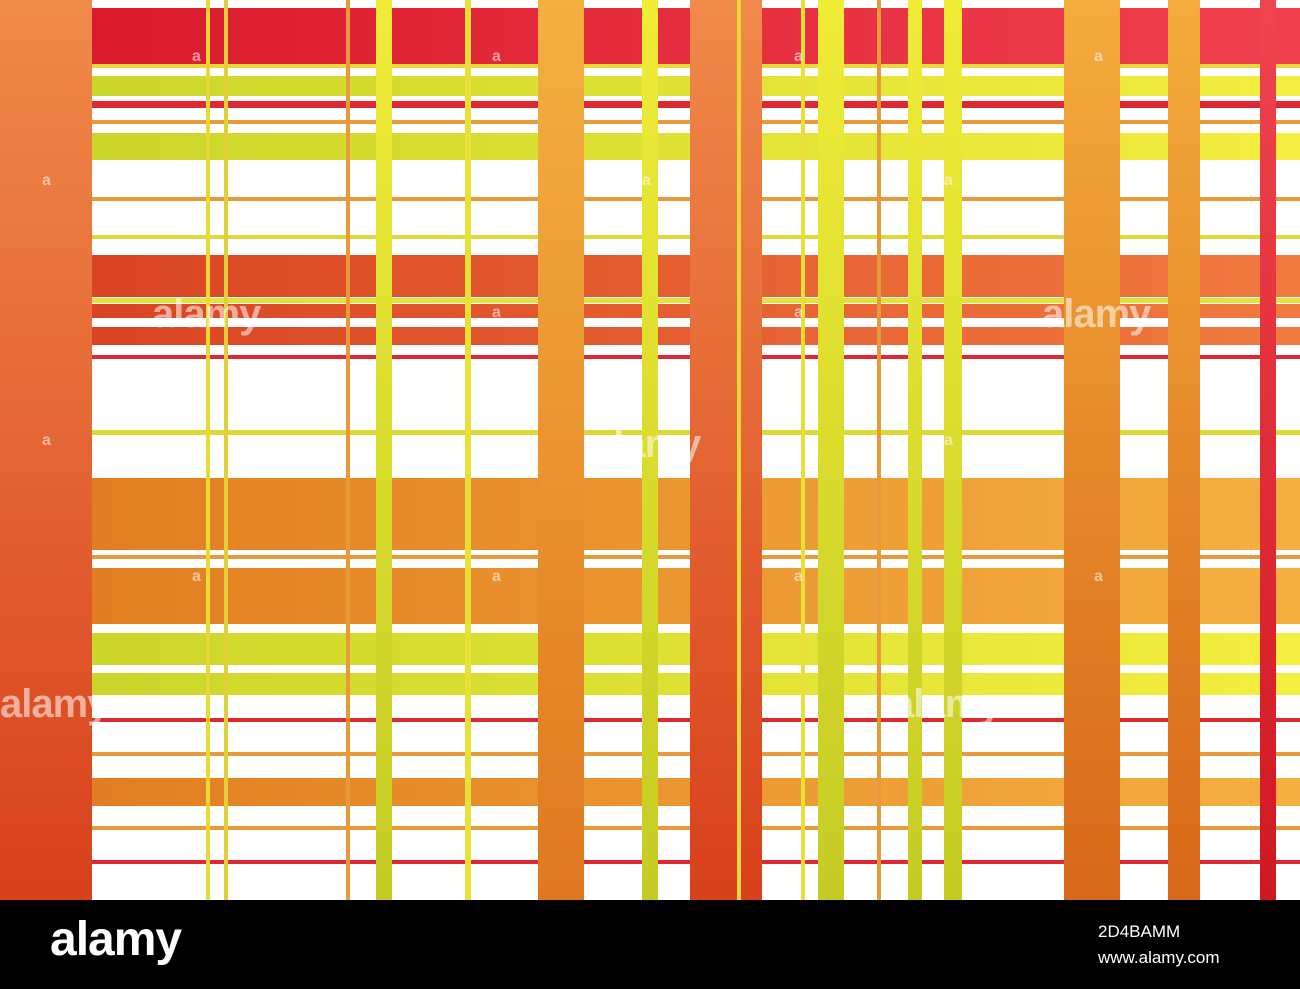  What do you see at coordinates (1139, 931) in the screenshot?
I see `image-id-label: 2D4BAMM` at bounding box center [1139, 931].